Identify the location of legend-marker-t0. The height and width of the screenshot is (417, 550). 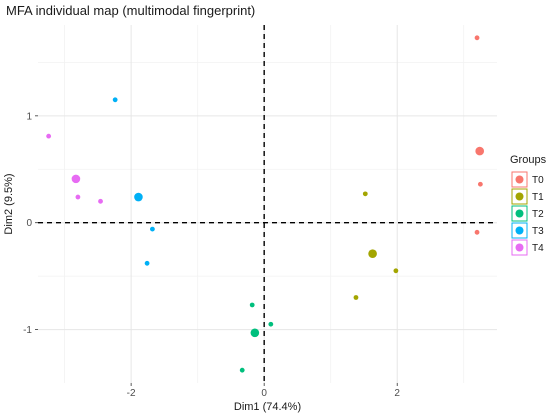
(519, 179).